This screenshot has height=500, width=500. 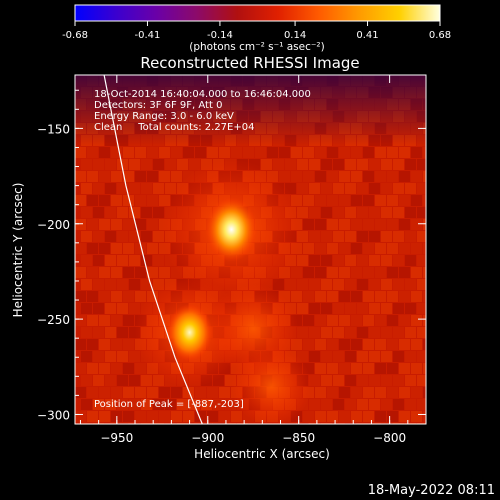 I want to click on colorbar-tick-label: 0.41, so click(x=367, y=35).